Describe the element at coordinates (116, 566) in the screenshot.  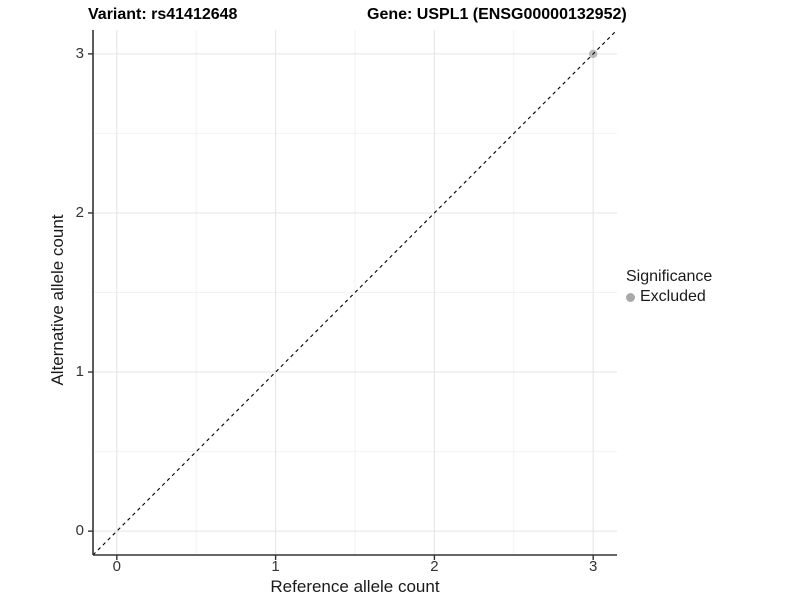
I see `x-tick-label: 0` at that location.